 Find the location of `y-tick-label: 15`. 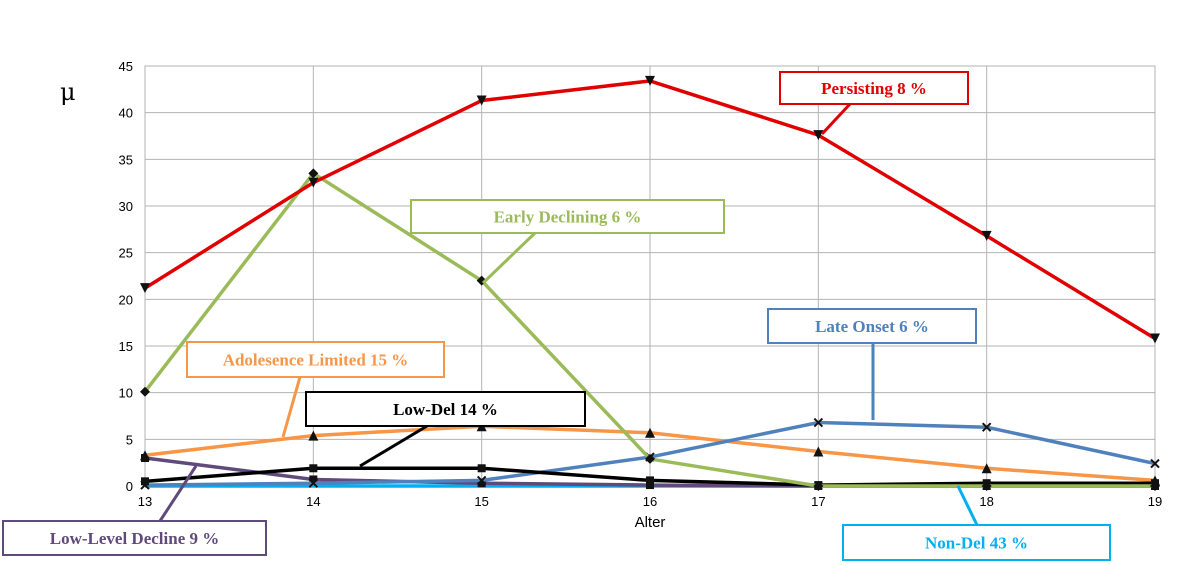

y-tick-label: 15 is located at coordinates (126, 346).